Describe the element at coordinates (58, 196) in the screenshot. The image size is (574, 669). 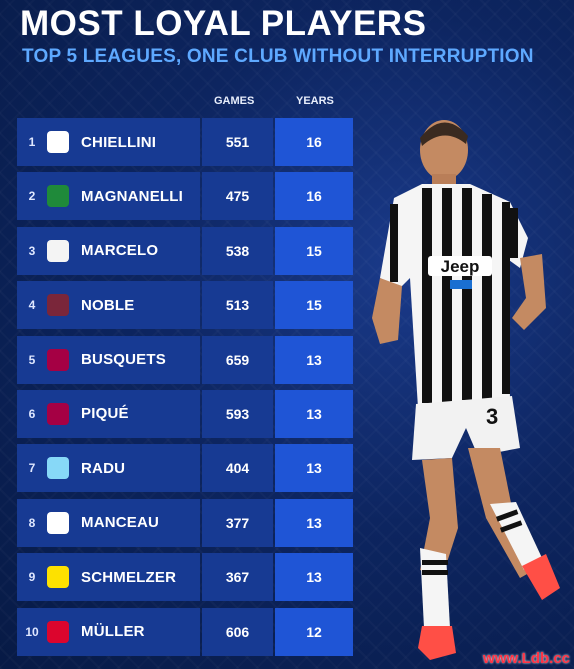
I see `sassuolo-logo` at that location.